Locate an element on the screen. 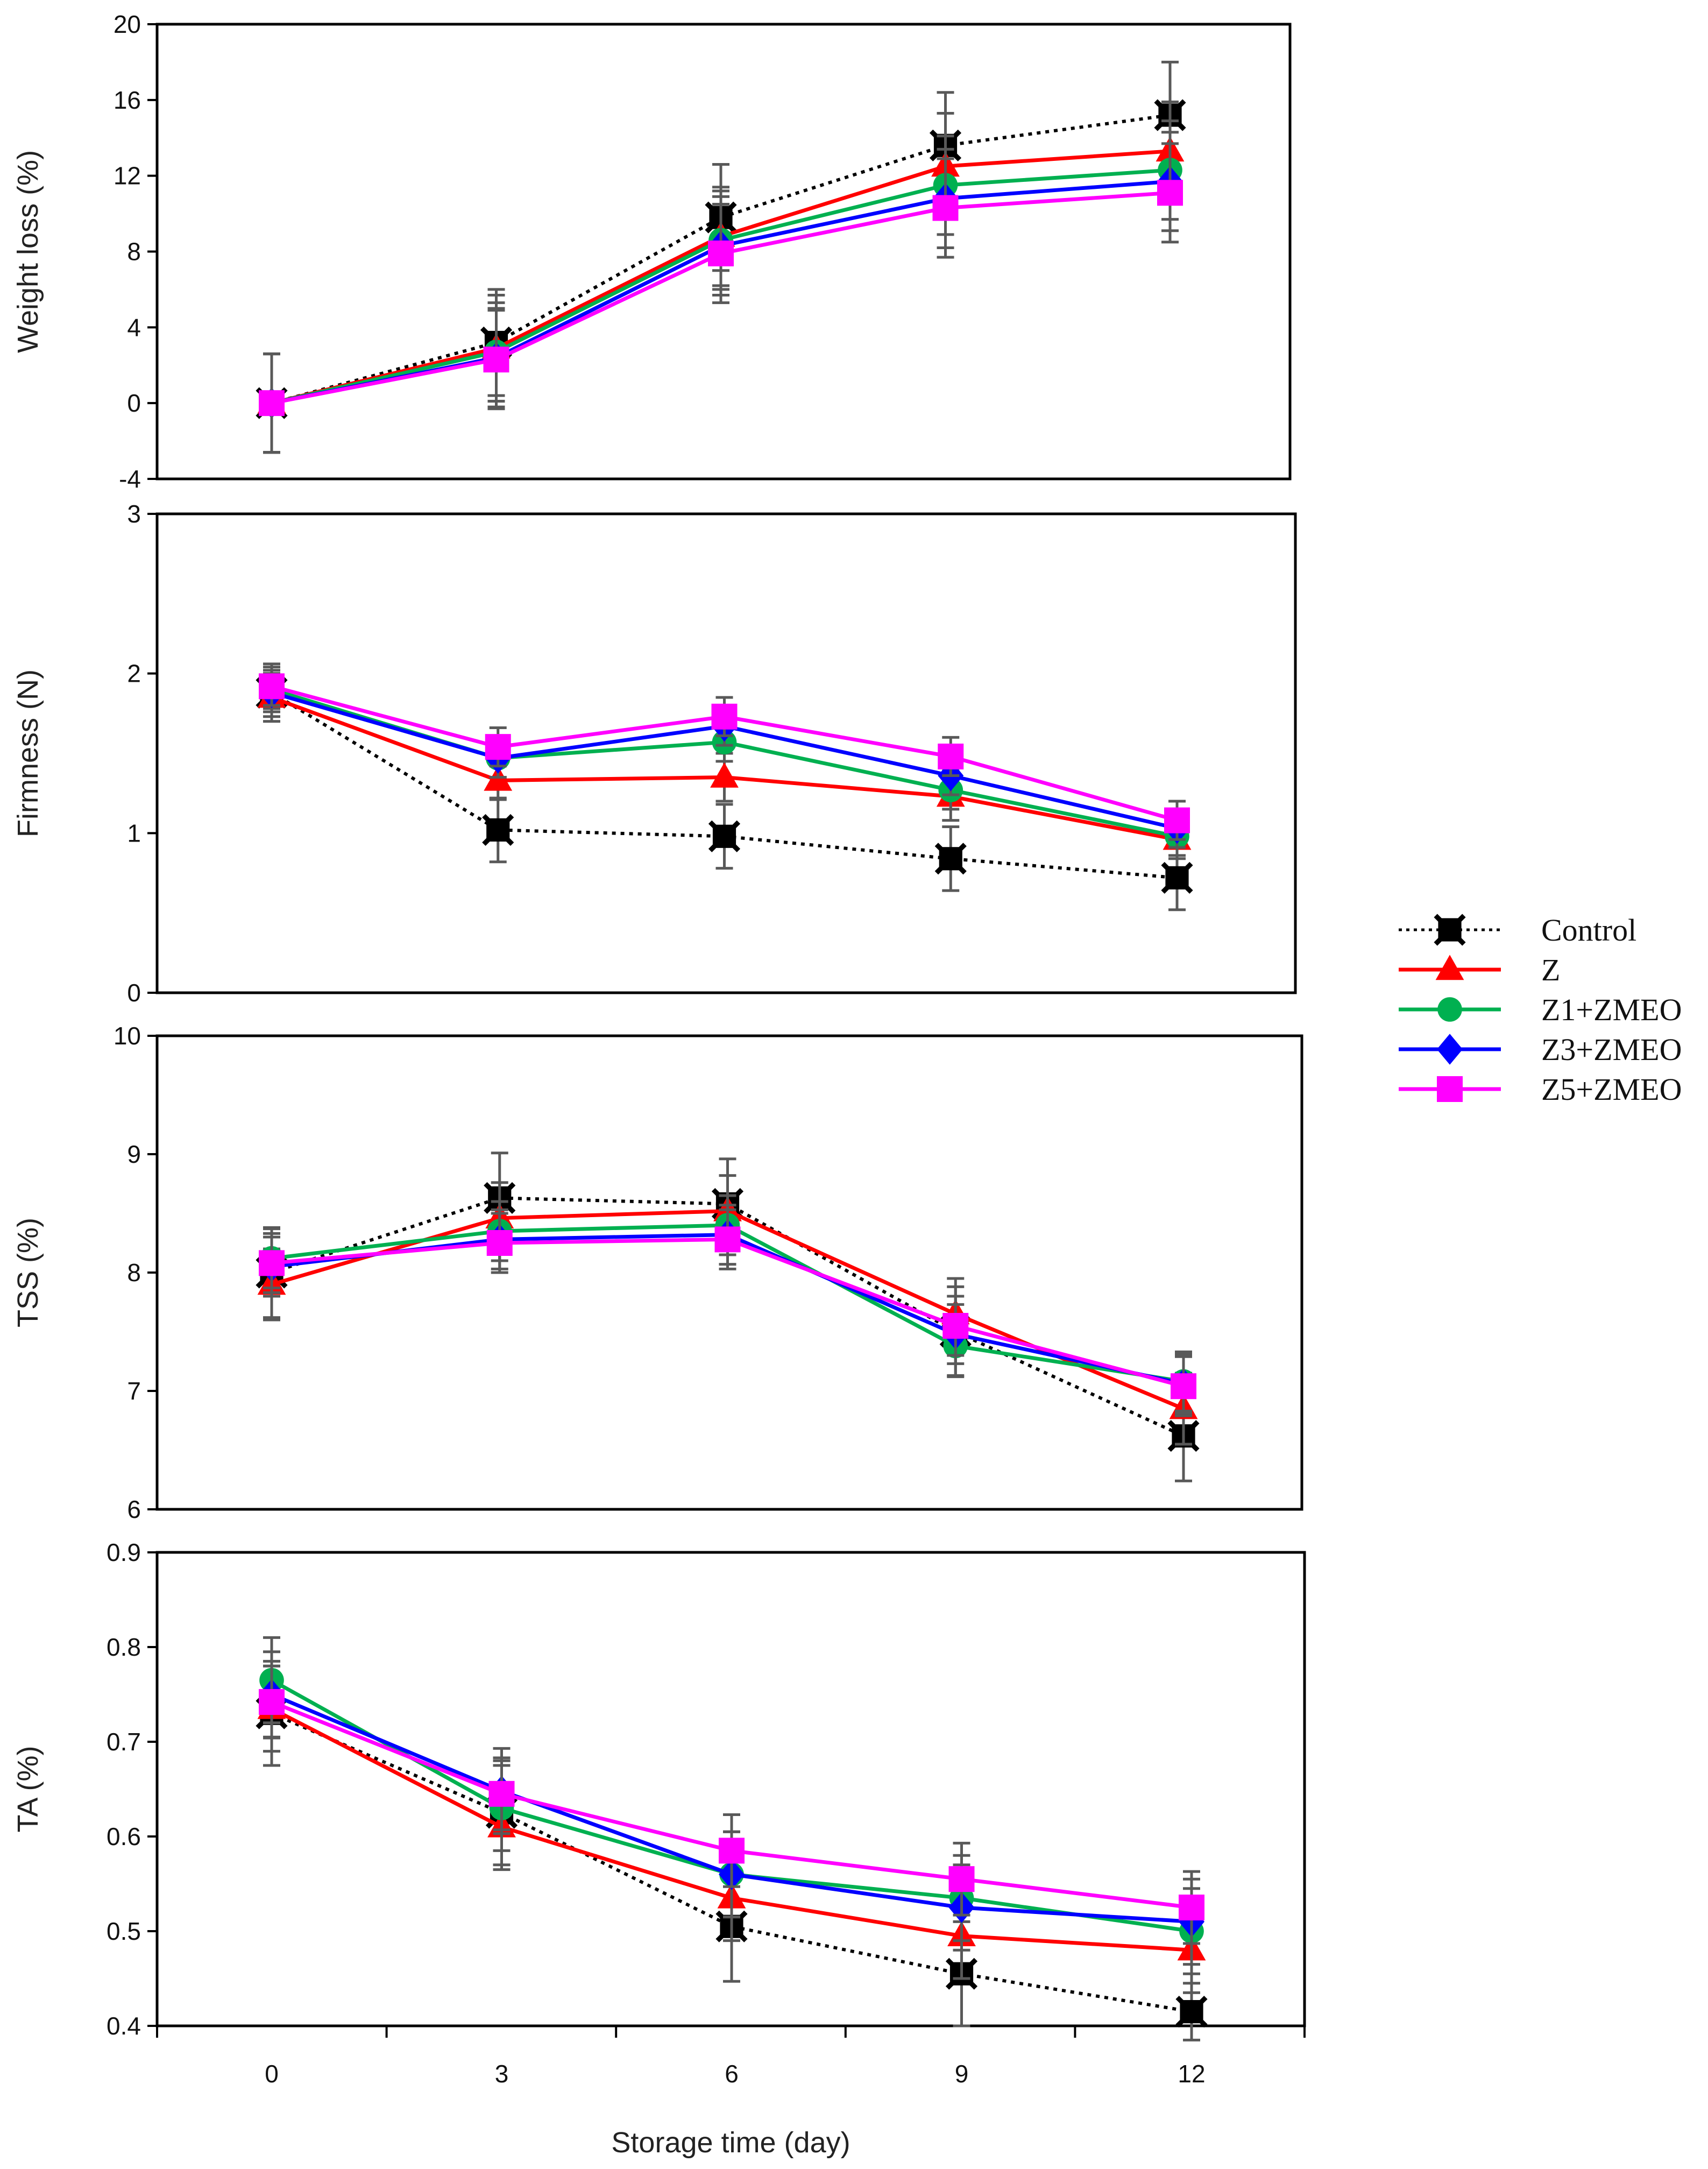 Image resolution: width=1708 pixels, height=2169 pixels. legend-control-marker is located at coordinates (1450, 930).